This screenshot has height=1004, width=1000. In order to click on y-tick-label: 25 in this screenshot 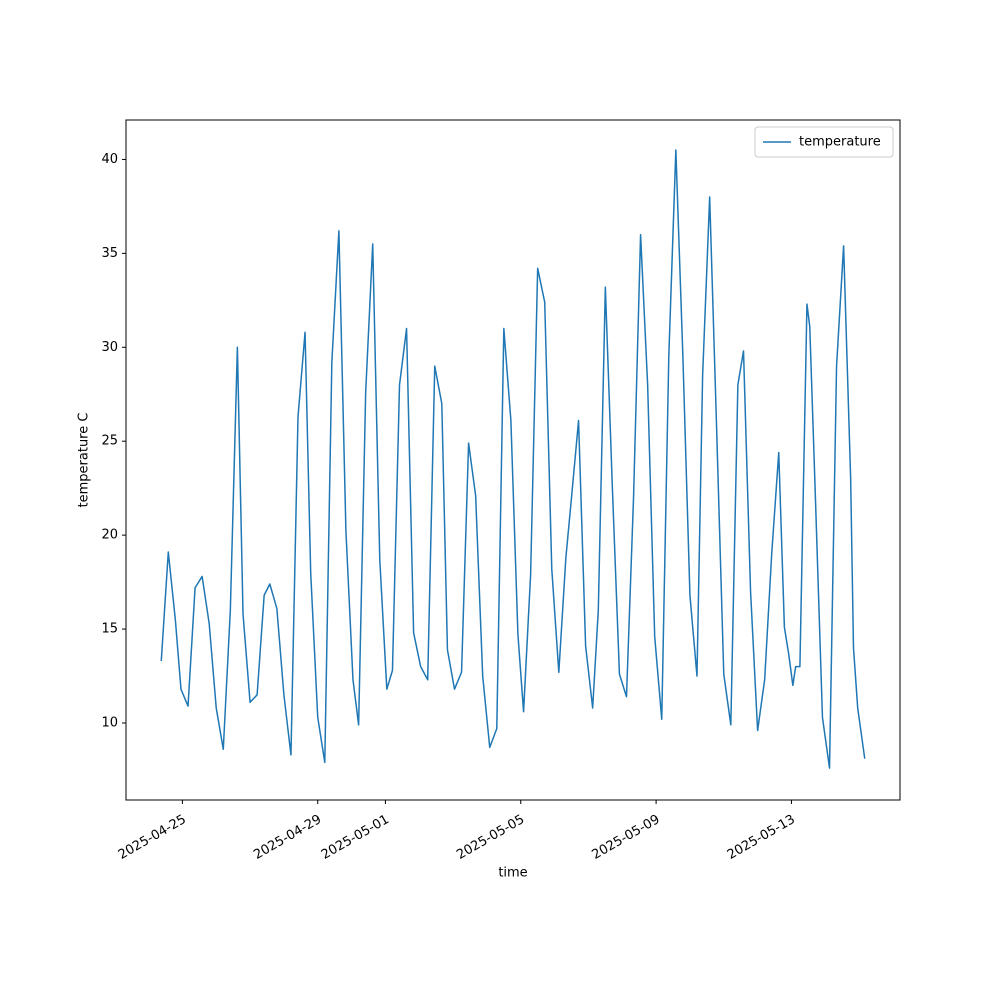, I will do `click(109, 441)`.